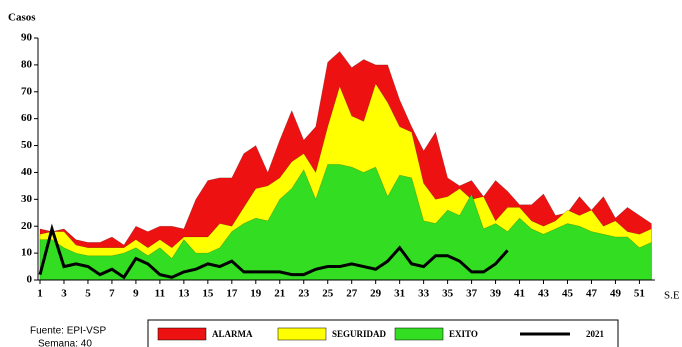 Image resolution: width=682 pixels, height=347 pixels. Describe the element at coordinates (68, 331) in the screenshot. I see `source: Fuente: EPI-VSP` at that location.